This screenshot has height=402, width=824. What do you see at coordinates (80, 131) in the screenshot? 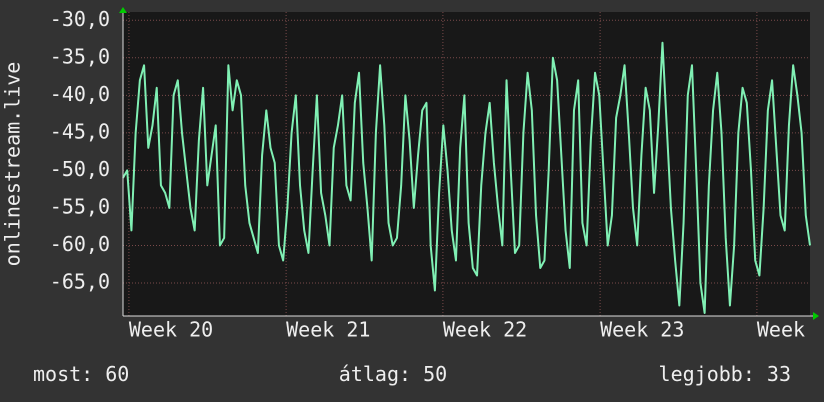
I see `y-tick-label: -45,0` at bounding box center [80, 131].